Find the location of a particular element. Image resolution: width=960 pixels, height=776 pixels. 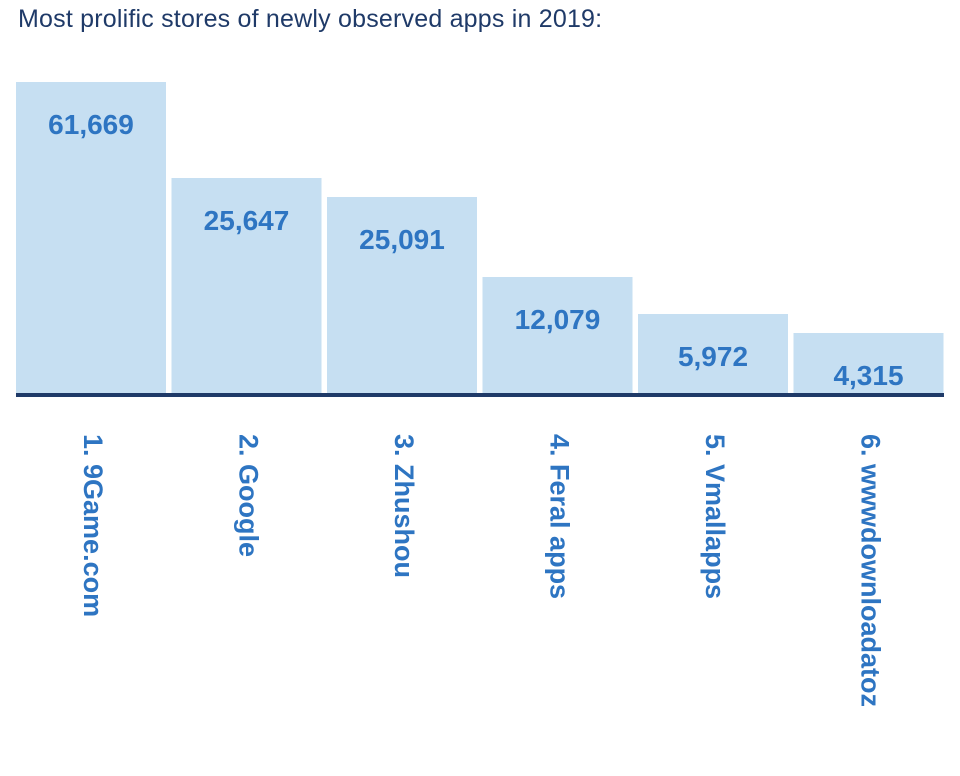

bar-value-label-5: 5,972 is located at coordinates (713, 356).